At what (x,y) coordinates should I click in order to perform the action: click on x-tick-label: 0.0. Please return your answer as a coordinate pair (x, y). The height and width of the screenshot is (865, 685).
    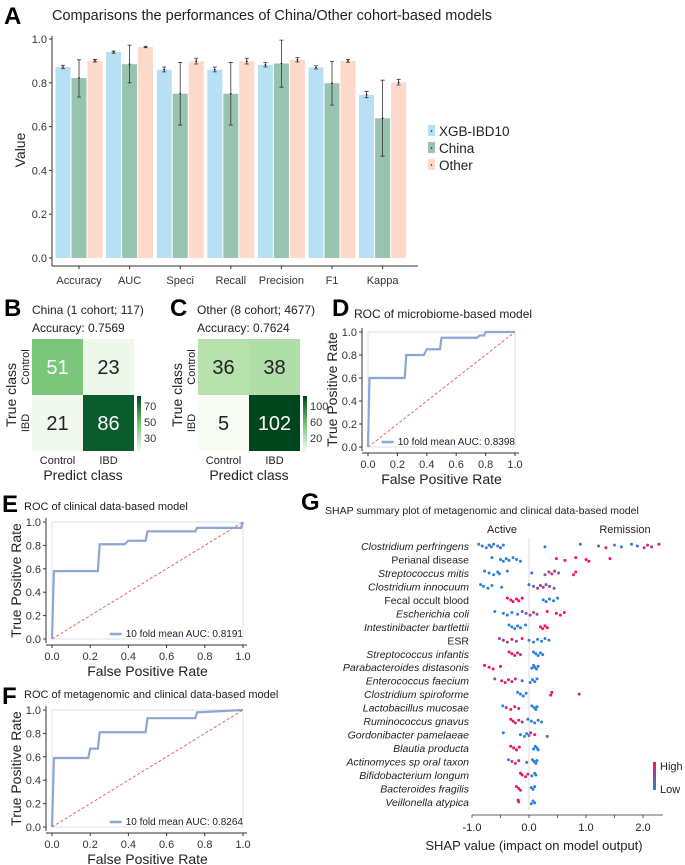
    Looking at the image, I should click on (51, 845).